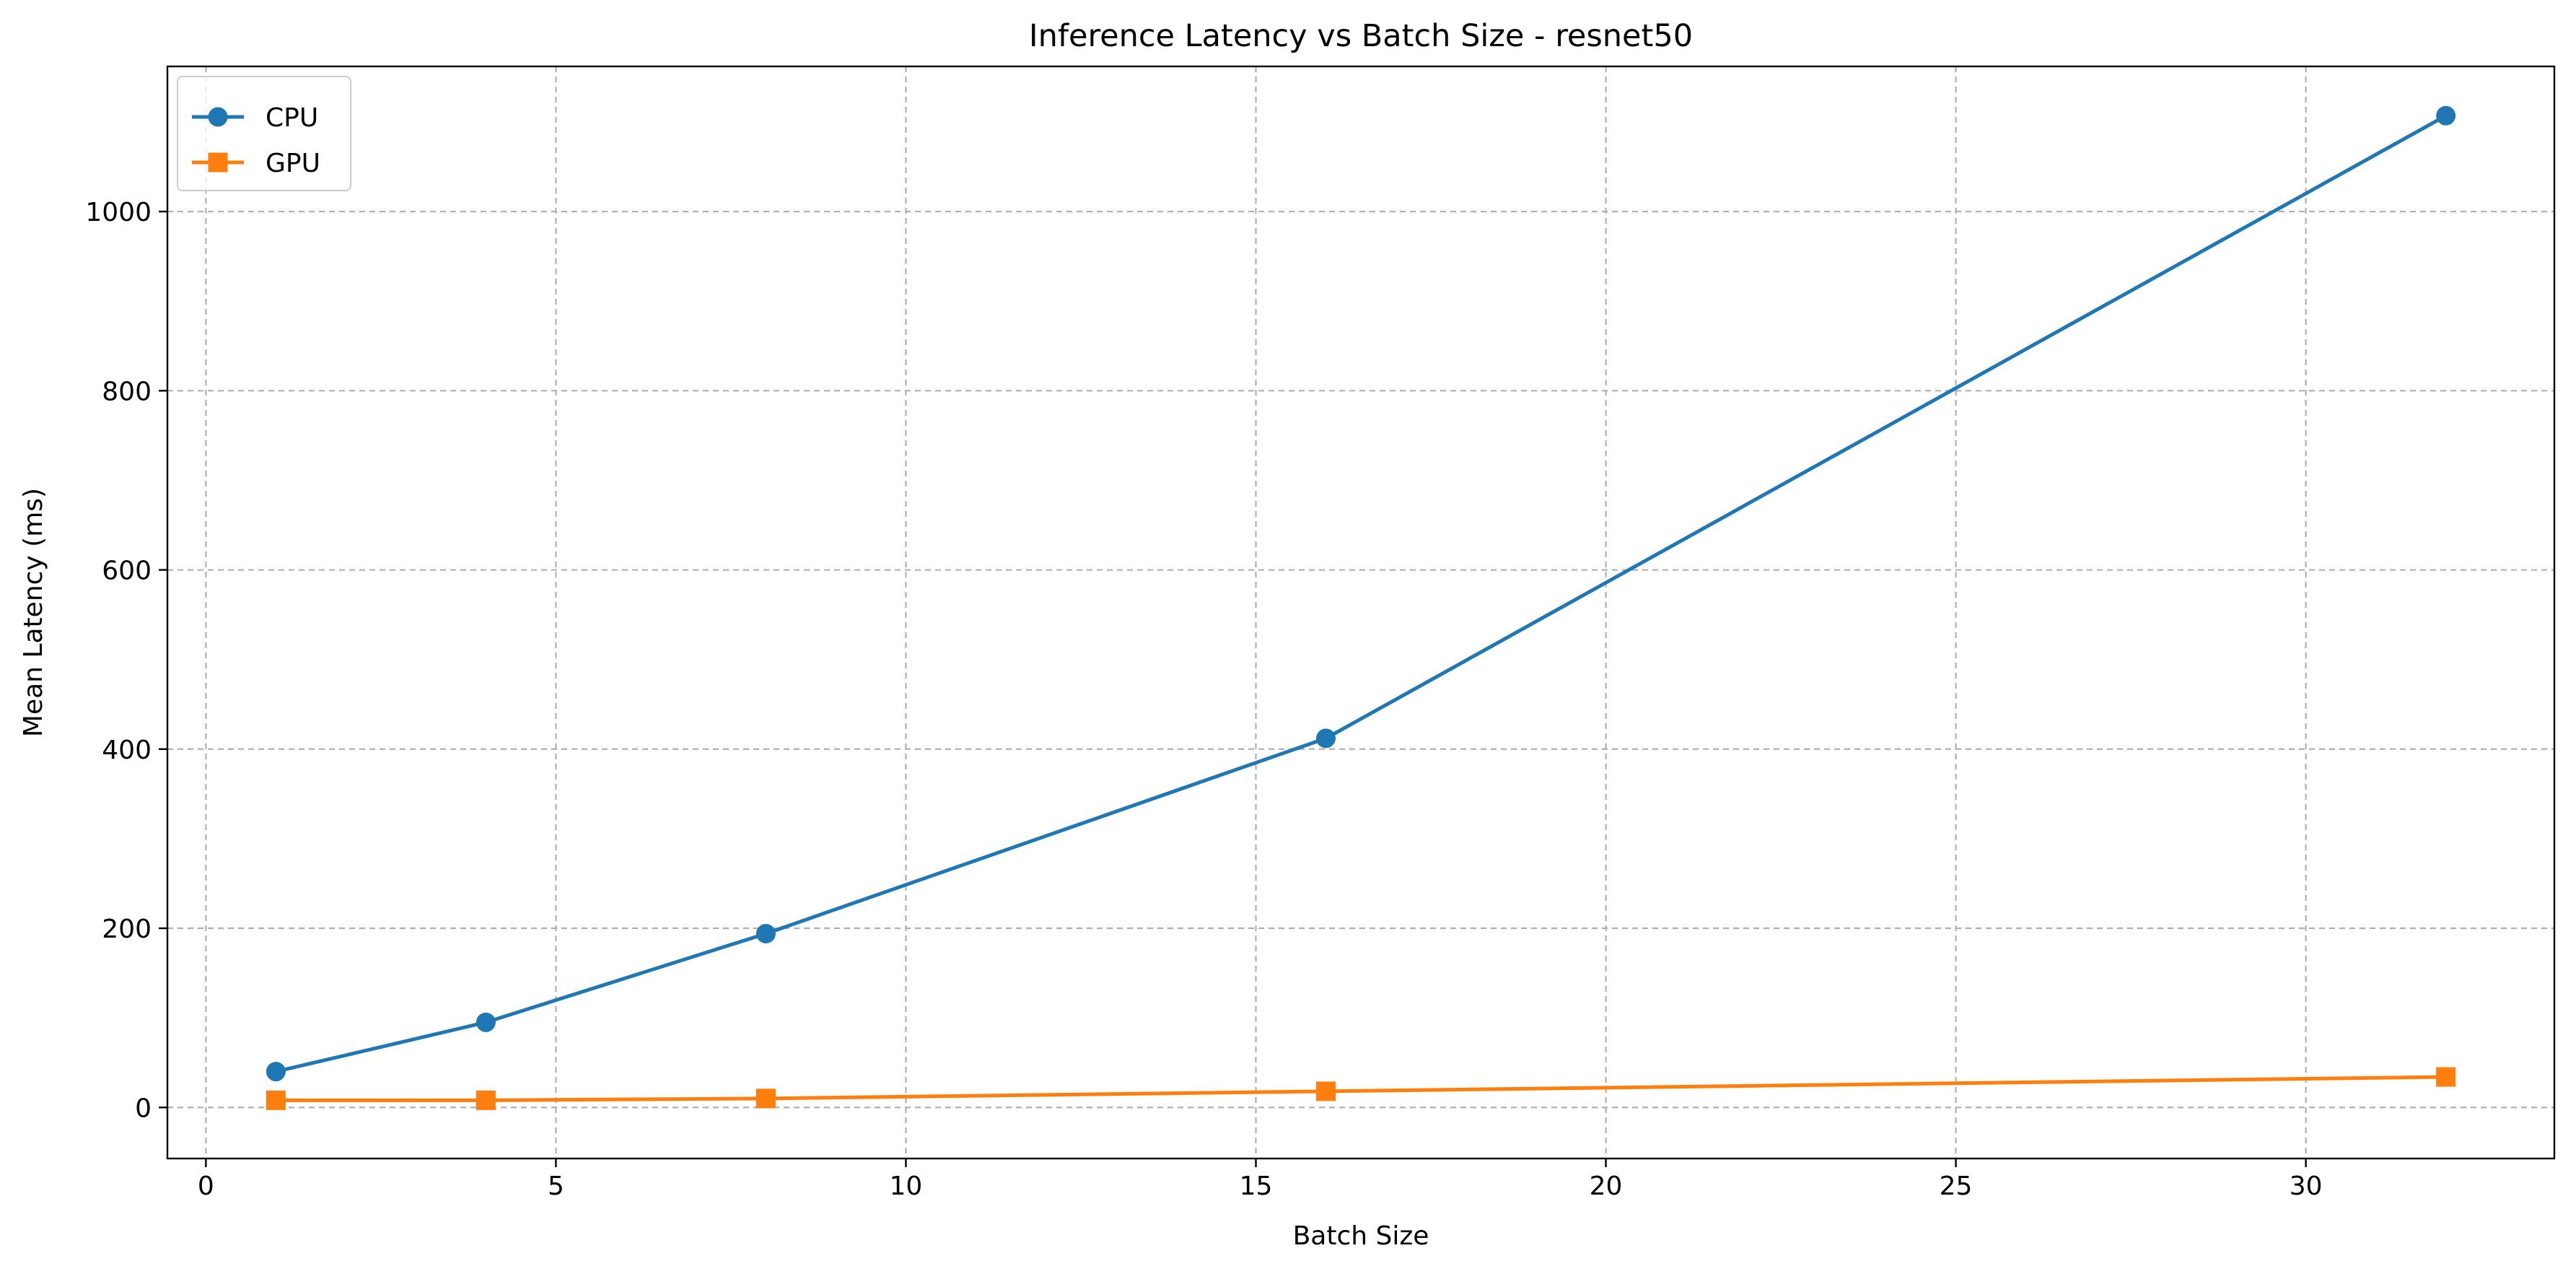 The height and width of the screenshot is (1274, 2576). Describe the element at coordinates (2306, 1186) in the screenshot. I see `x-tick-label: 30` at that location.